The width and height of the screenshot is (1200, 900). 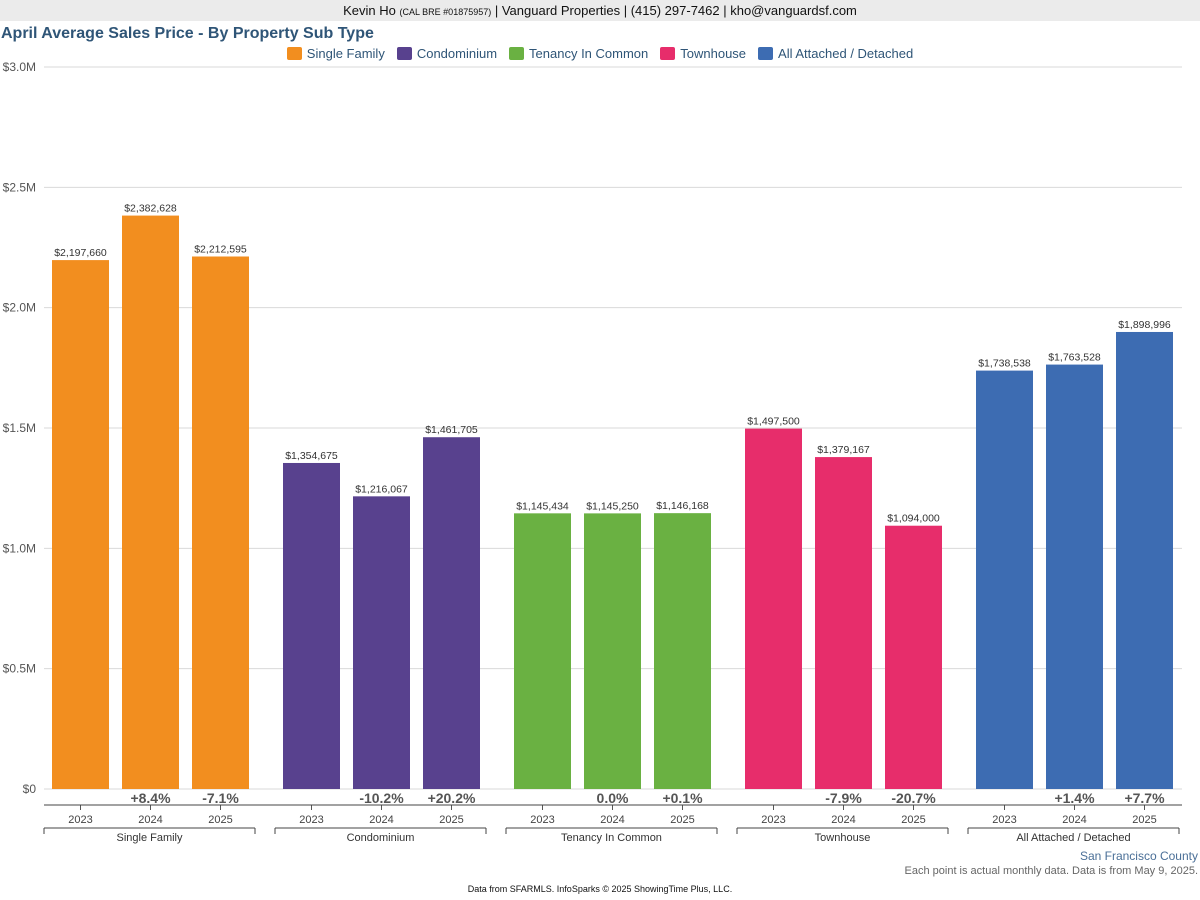 I want to click on change-label: -10.2%, so click(x=381, y=798).